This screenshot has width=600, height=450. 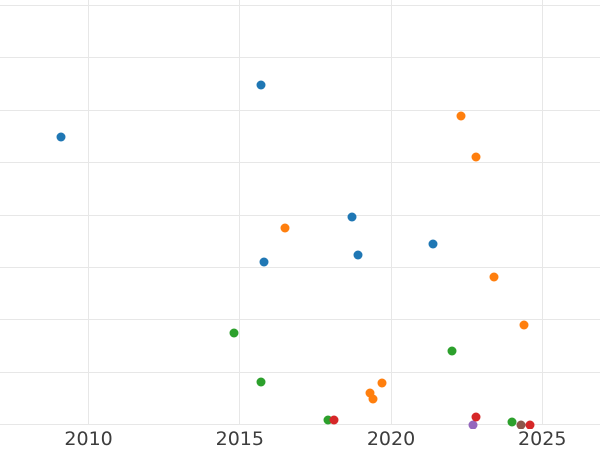 What do you see at coordinates (521, 424) in the screenshot?
I see `scatter-point-brown` at bounding box center [521, 424].